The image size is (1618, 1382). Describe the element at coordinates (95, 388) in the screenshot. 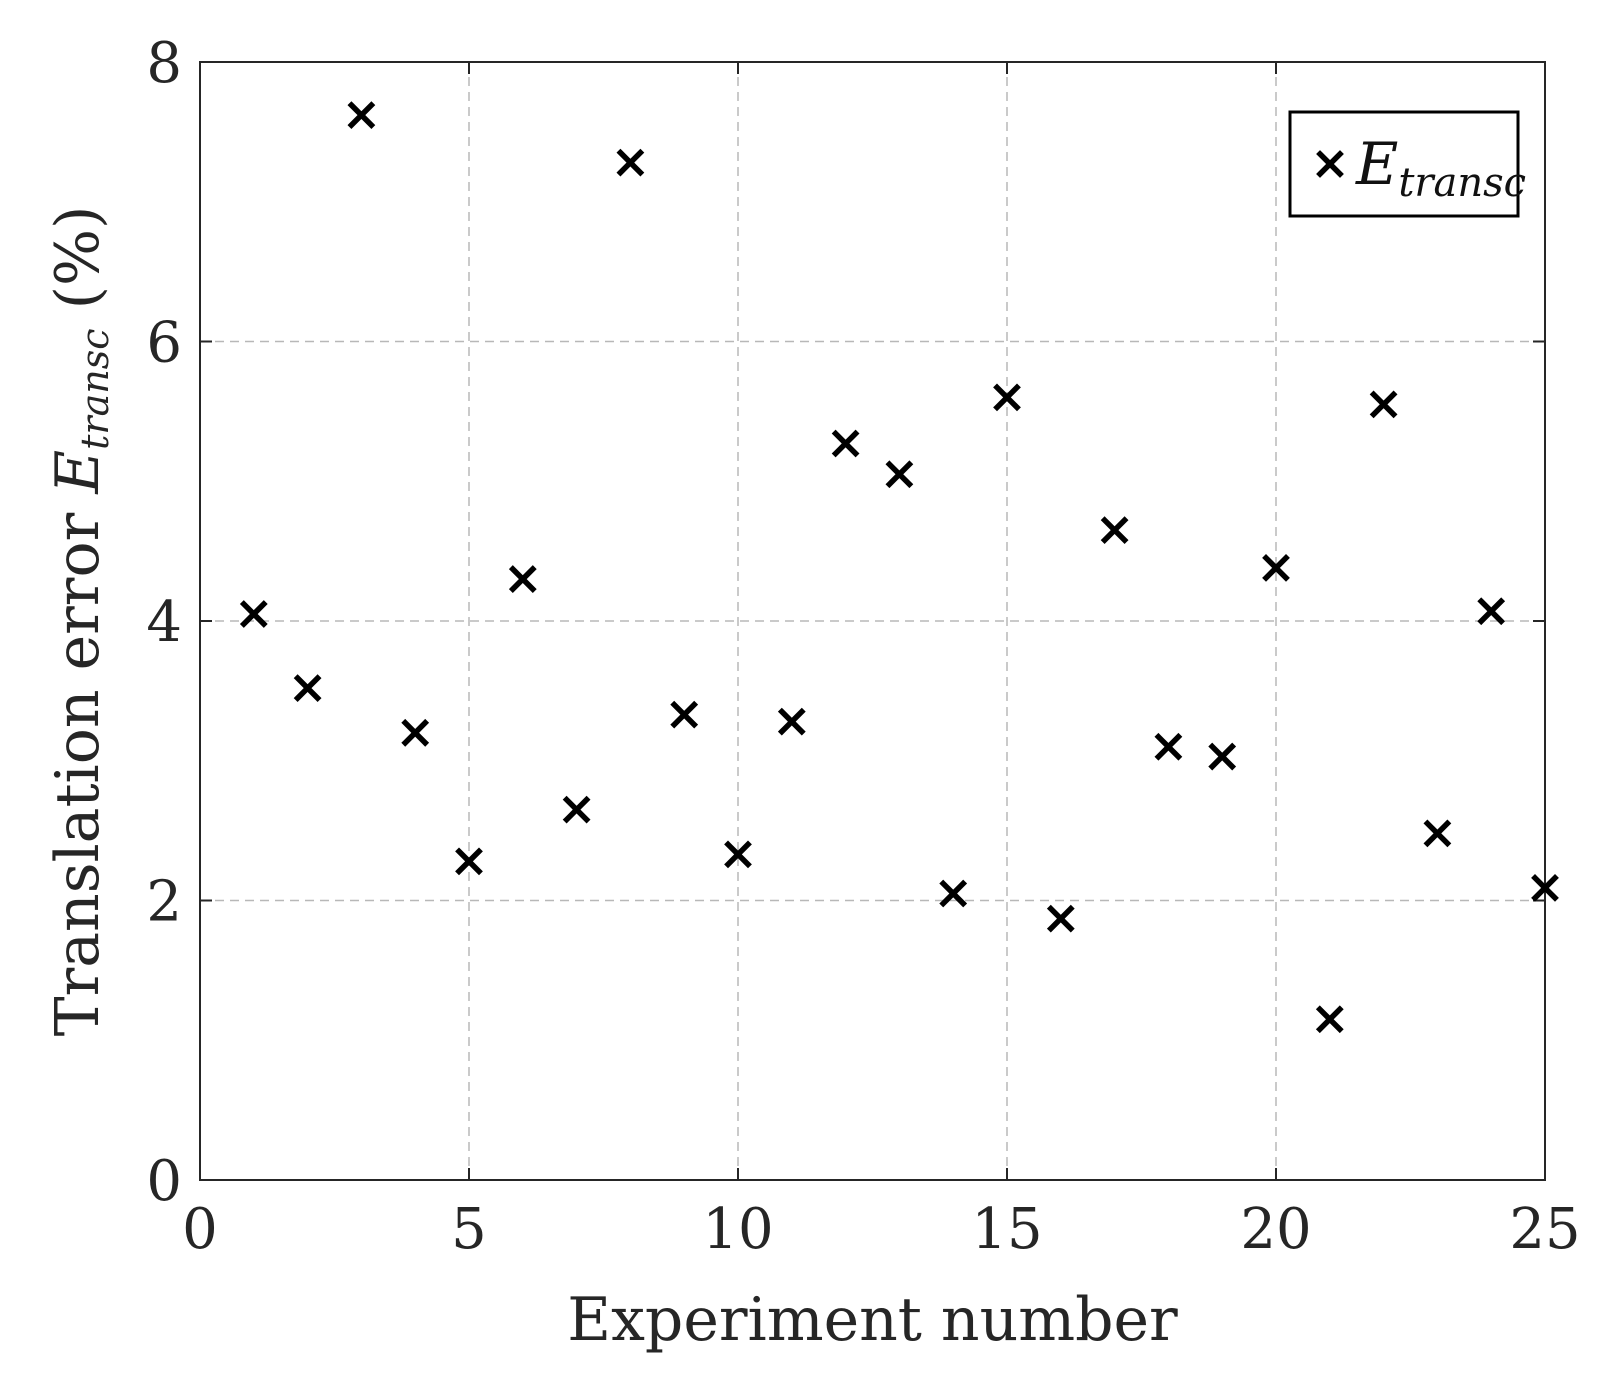

I see `y-axis-label-subscript: transc` at that location.